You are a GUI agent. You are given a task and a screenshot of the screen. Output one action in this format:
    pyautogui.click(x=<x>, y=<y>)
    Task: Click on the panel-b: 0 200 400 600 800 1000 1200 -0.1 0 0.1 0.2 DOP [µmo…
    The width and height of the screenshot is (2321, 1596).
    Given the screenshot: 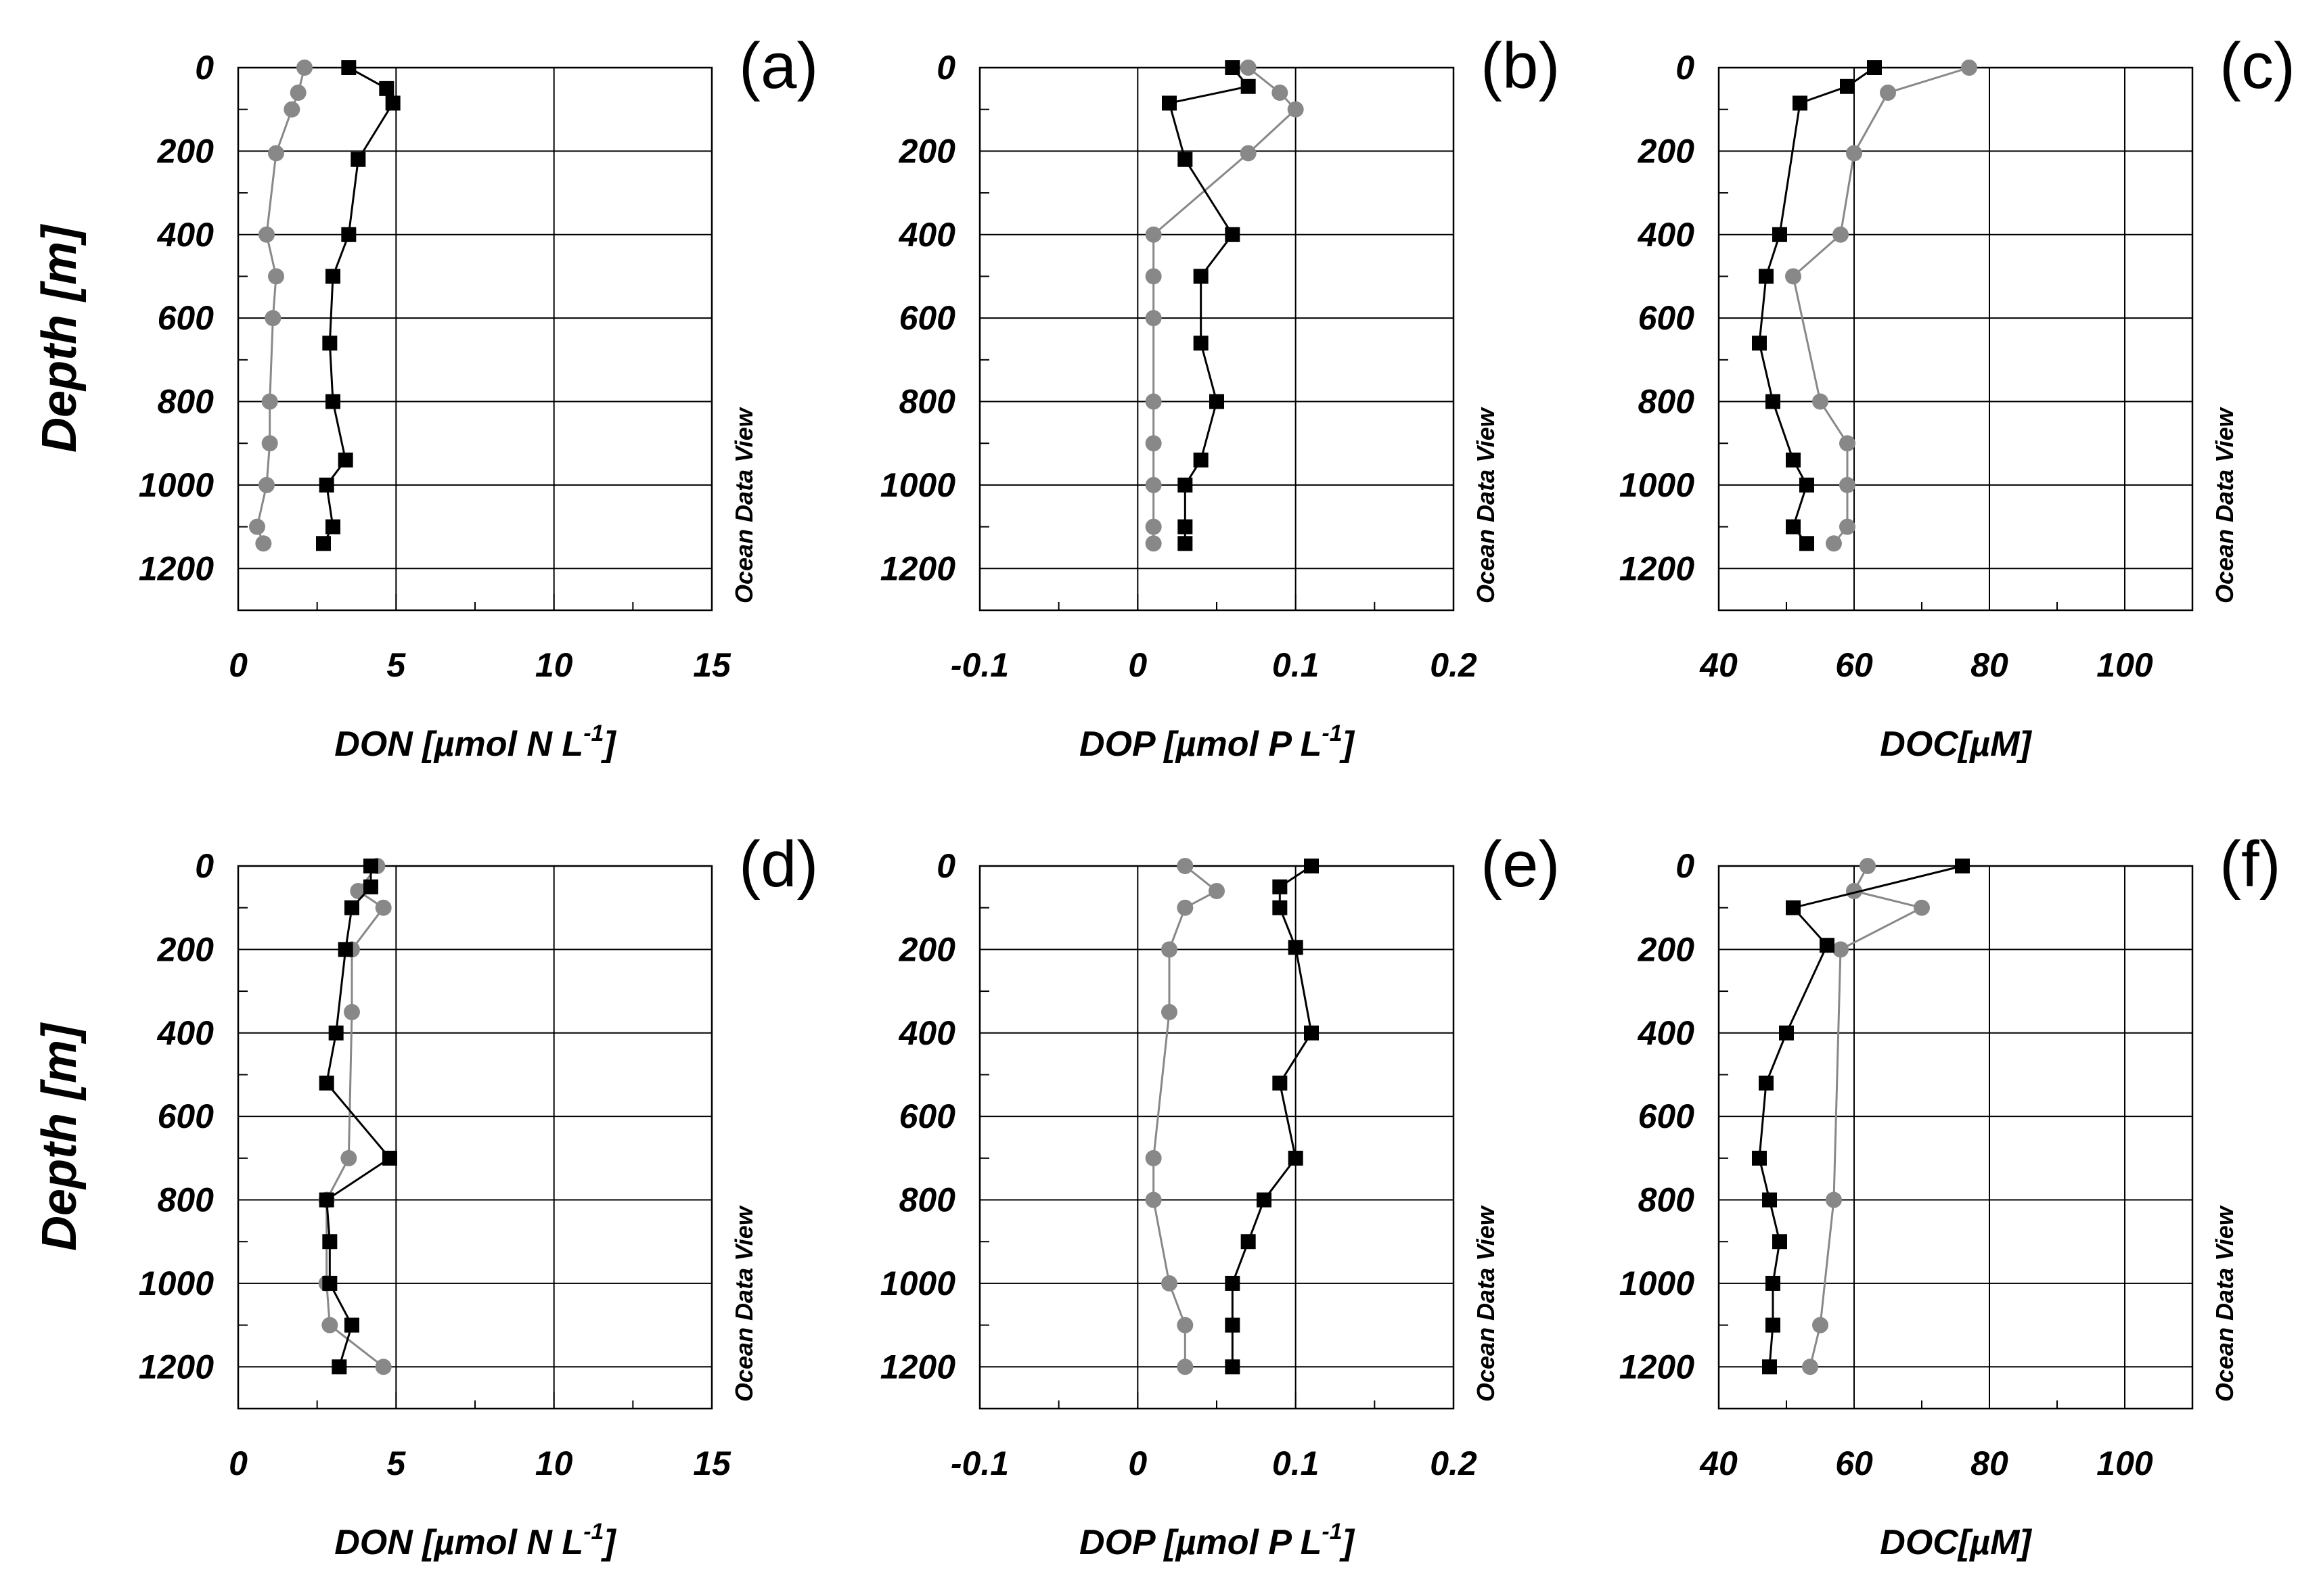 What is the action you would take?
    pyautogui.click(x=1220, y=397)
    